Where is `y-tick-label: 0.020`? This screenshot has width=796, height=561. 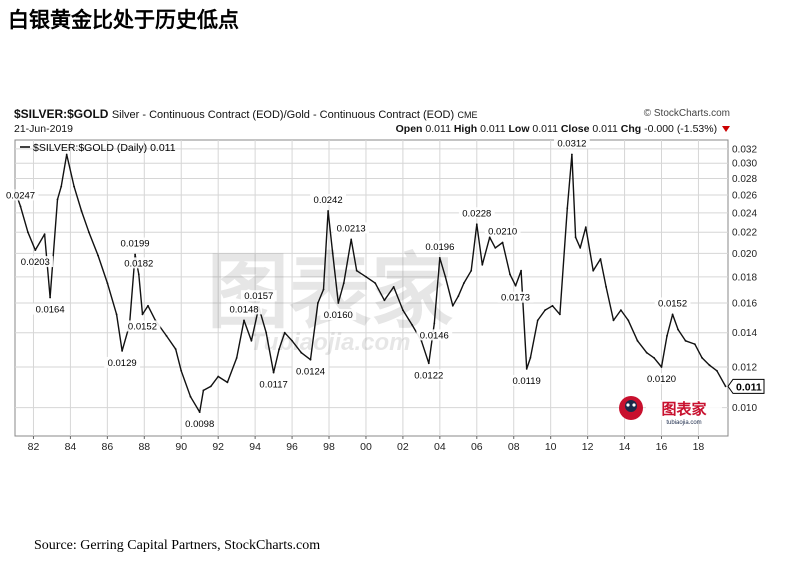
y-tick-label: 0.020 is located at coordinates (744, 254).